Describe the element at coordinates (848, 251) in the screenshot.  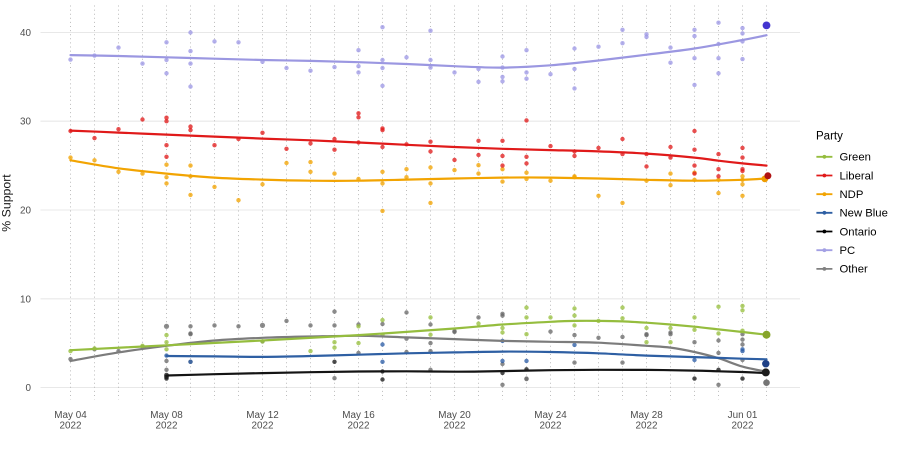
I see `svg-text: PC` at that location.